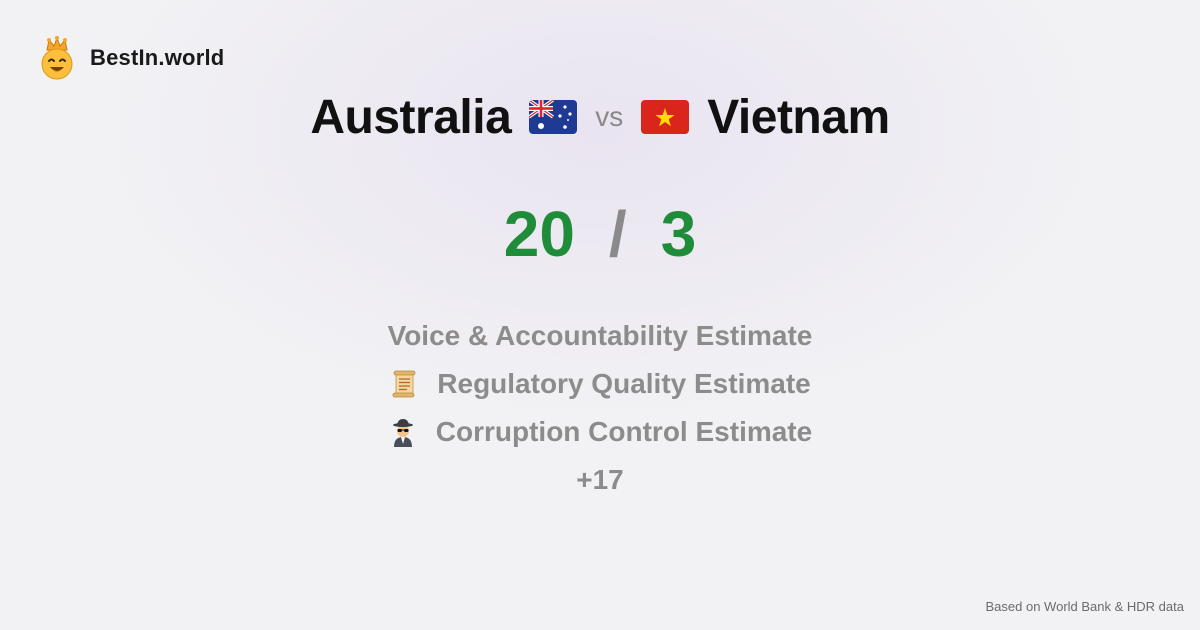  I want to click on right-score: 3, so click(678, 234).